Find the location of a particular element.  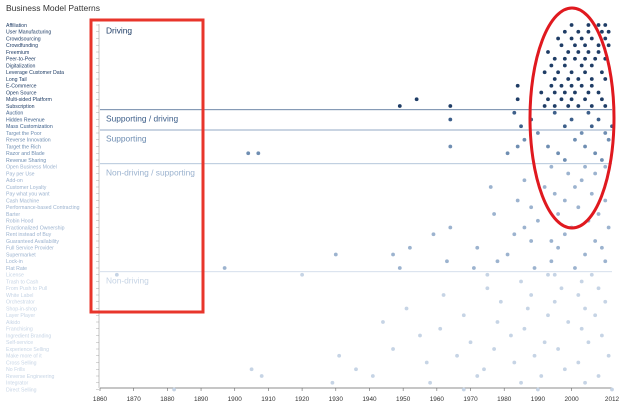

x-tick-label: 2012 is located at coordinates (612, 399).